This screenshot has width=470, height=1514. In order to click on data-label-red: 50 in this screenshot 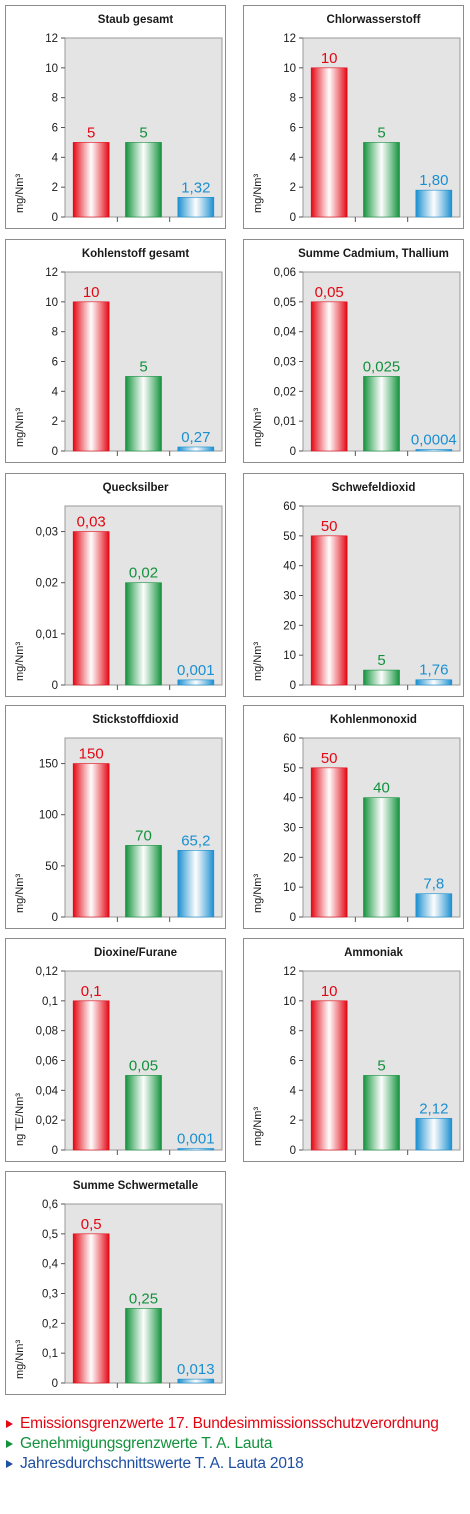, I will do `click(329, 758)`.